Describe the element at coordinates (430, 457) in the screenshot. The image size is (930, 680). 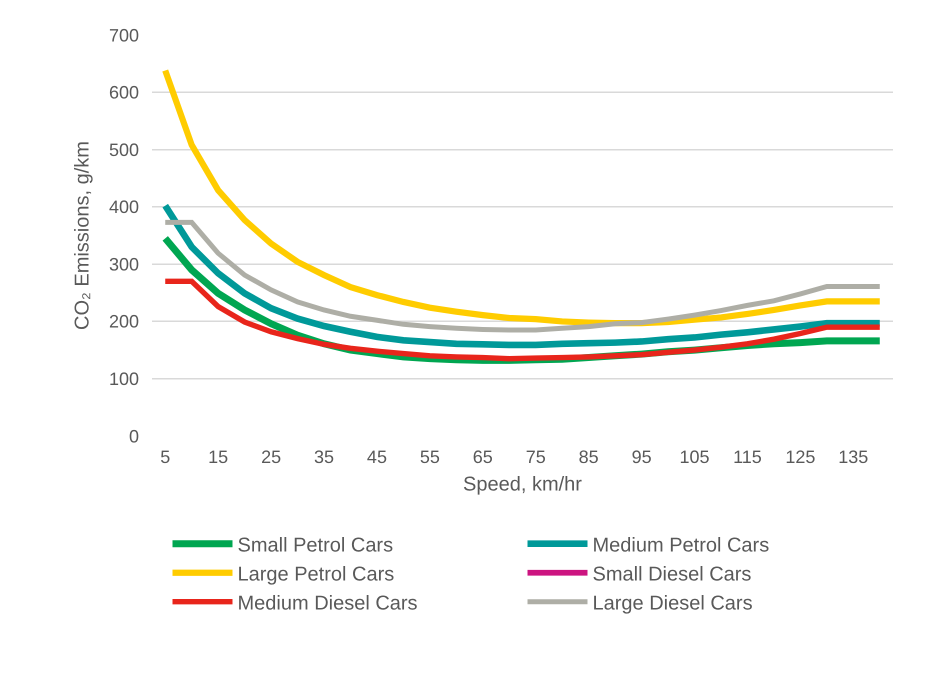
I see `x-tick-label: 55` at that location.